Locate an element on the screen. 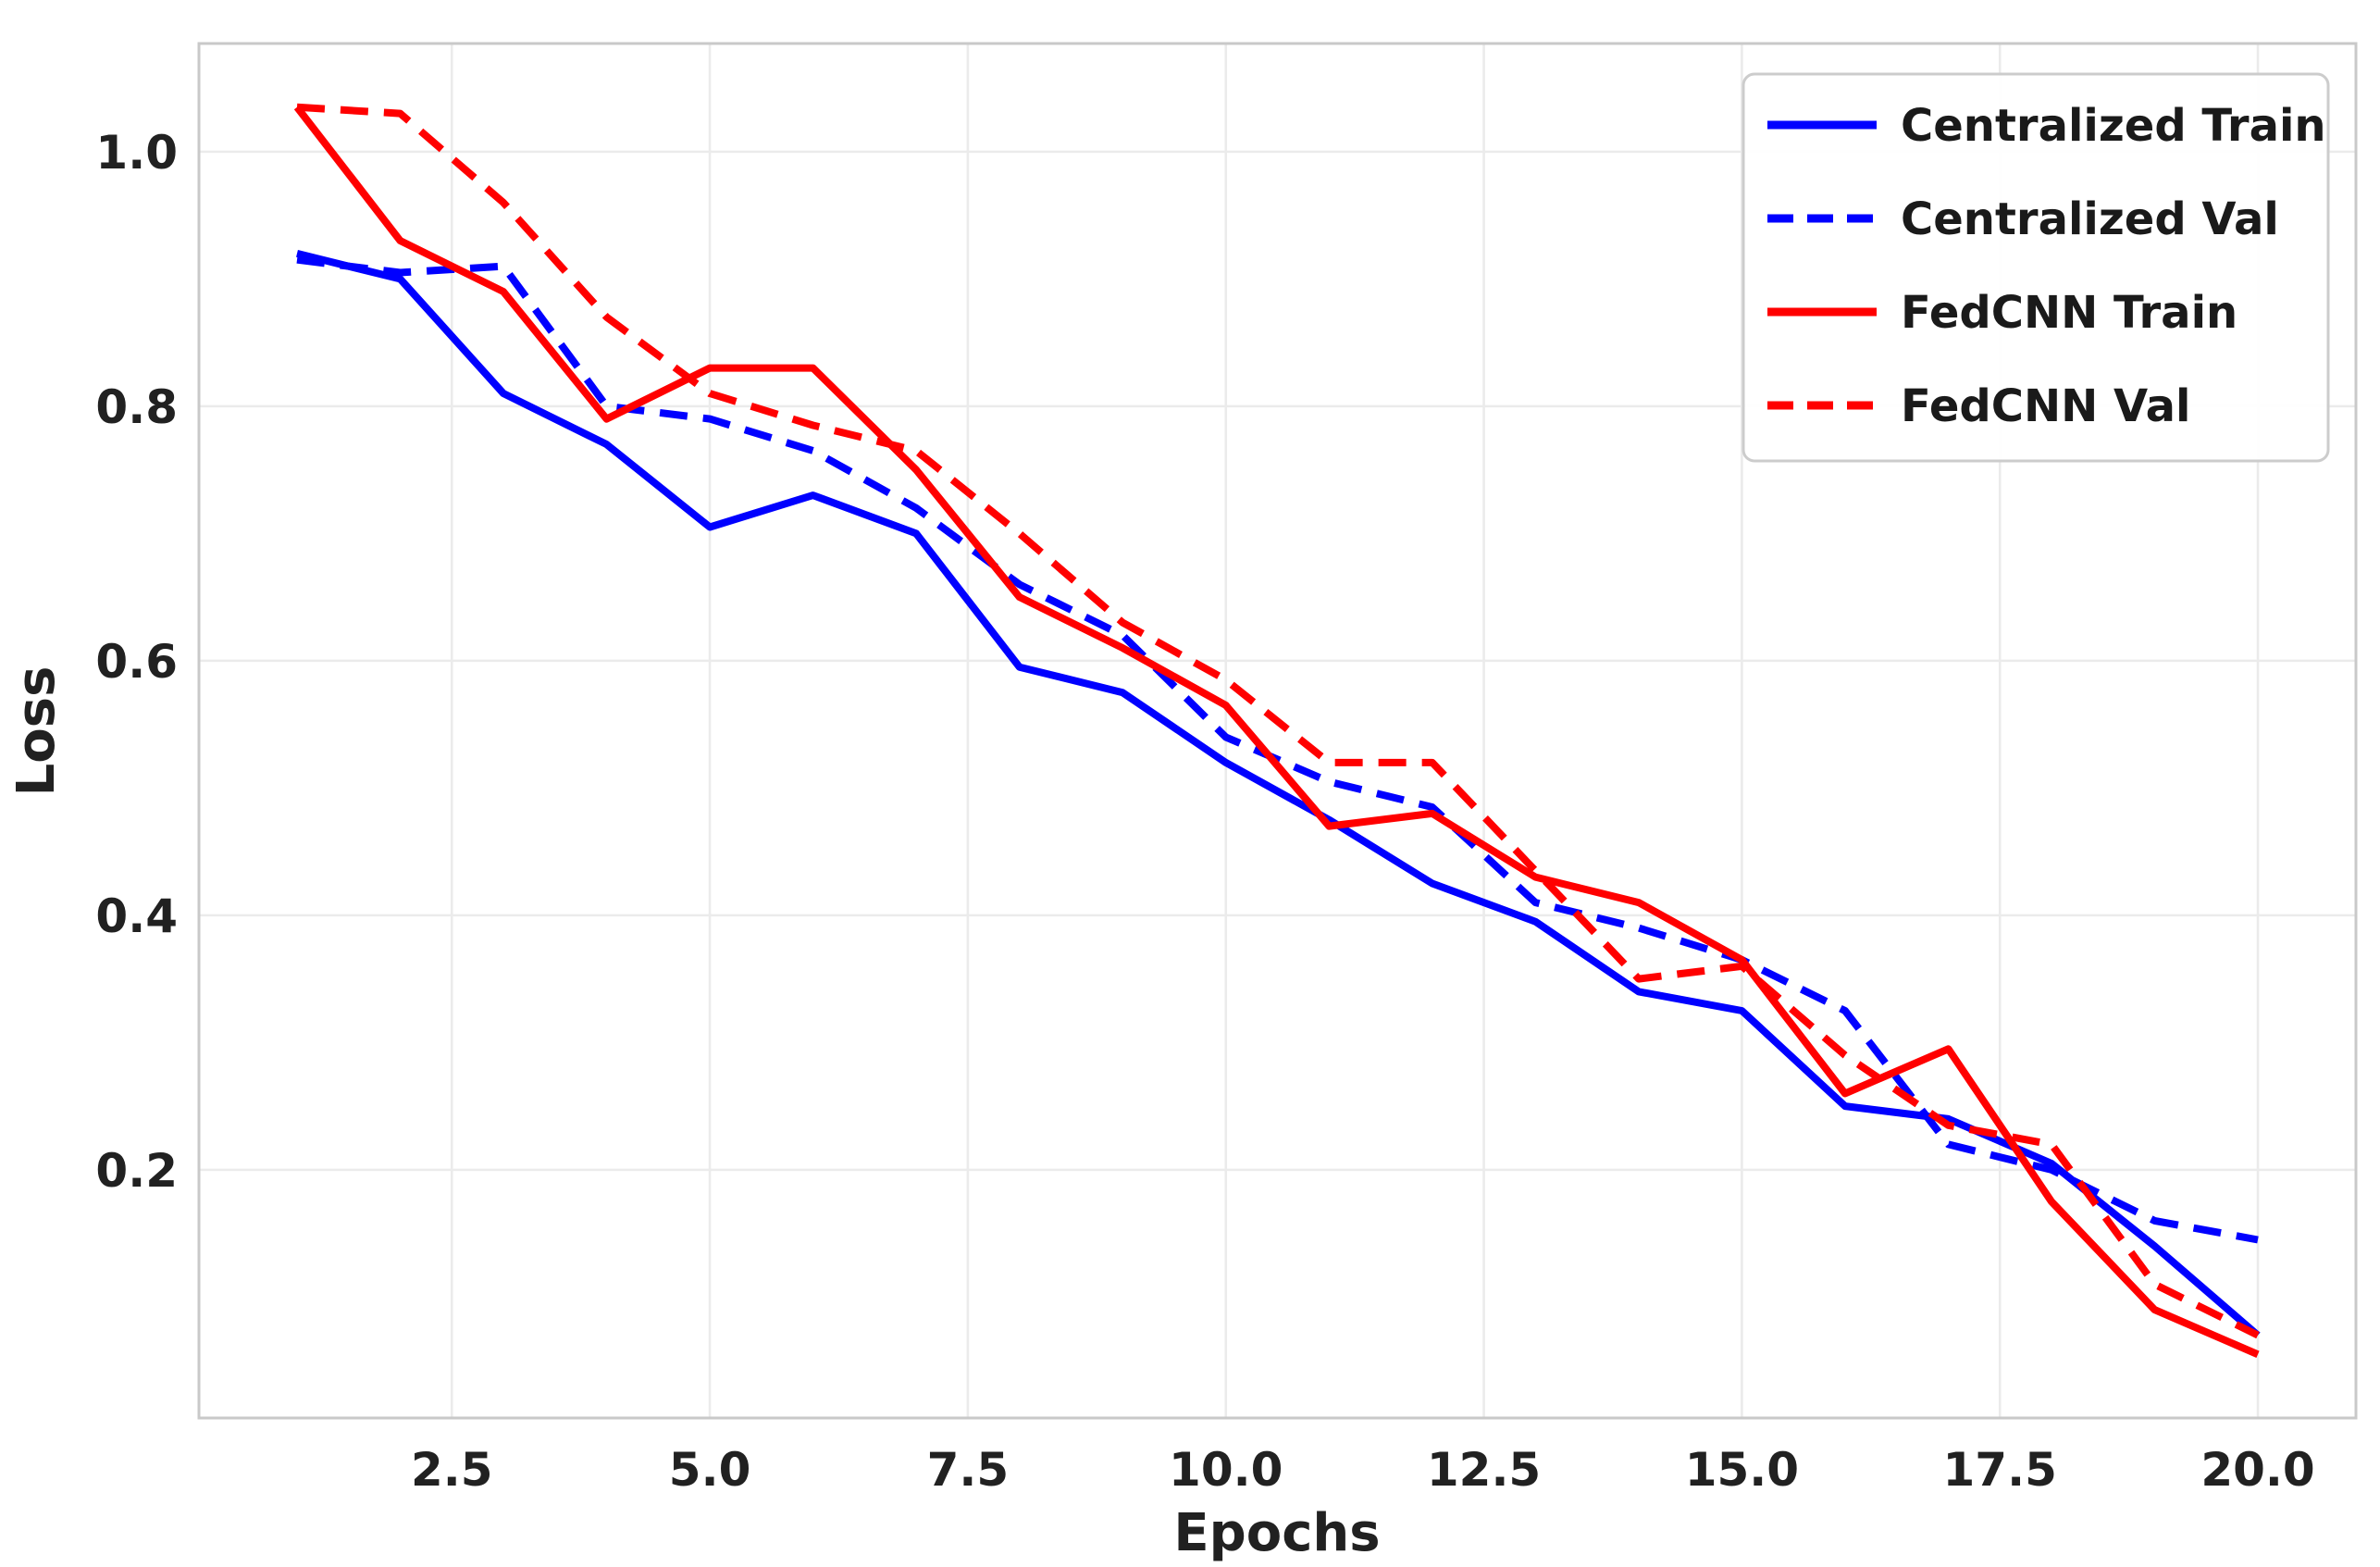 Image resolution: width=2380 pixels, height=1567 pixels. x-tick-label: 10.0 is located at coordinates (1226, 1470).